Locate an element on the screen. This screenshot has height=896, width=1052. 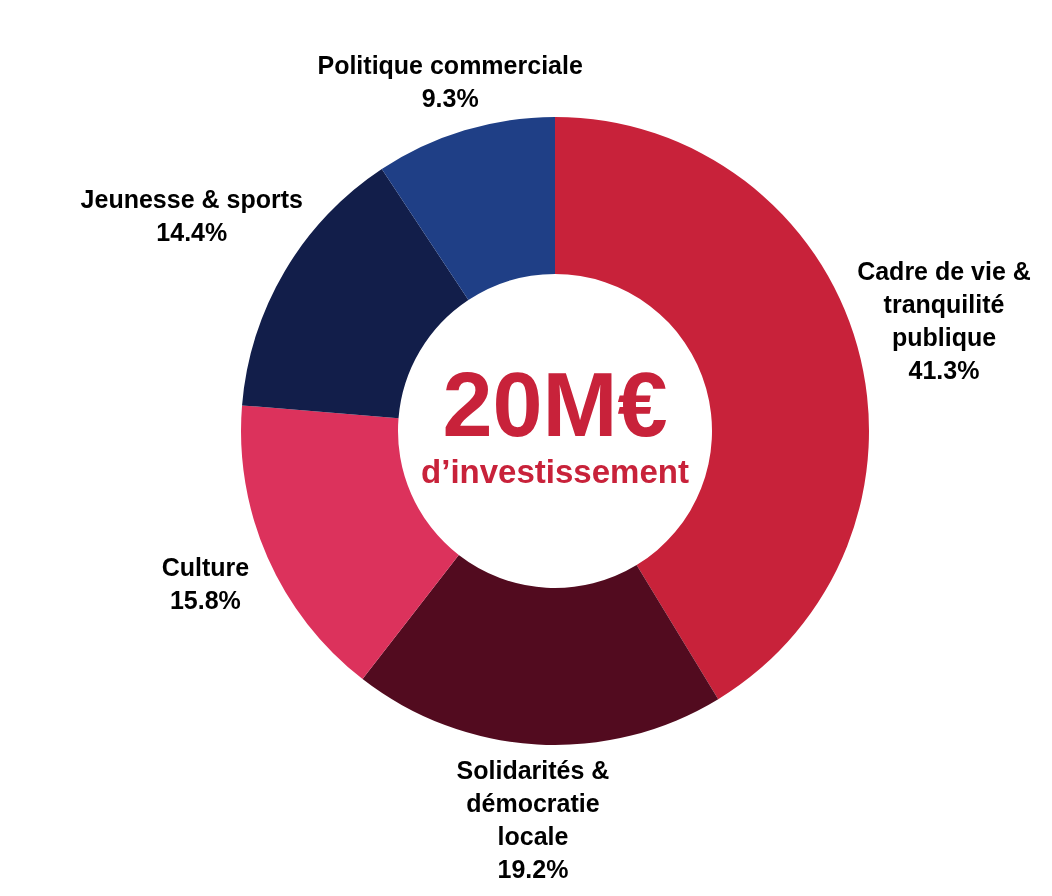
data-label: 19.2% is located at coordinates (533, 868).